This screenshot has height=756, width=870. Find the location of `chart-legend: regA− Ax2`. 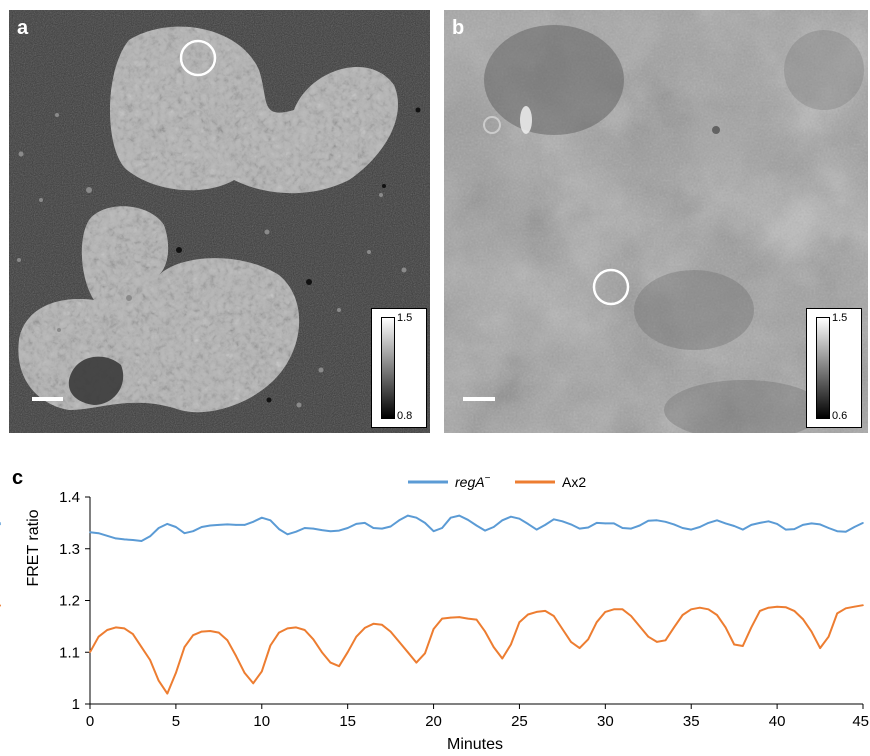

chart-legend: regA− Ax2 is located at coordinates (497, 481).